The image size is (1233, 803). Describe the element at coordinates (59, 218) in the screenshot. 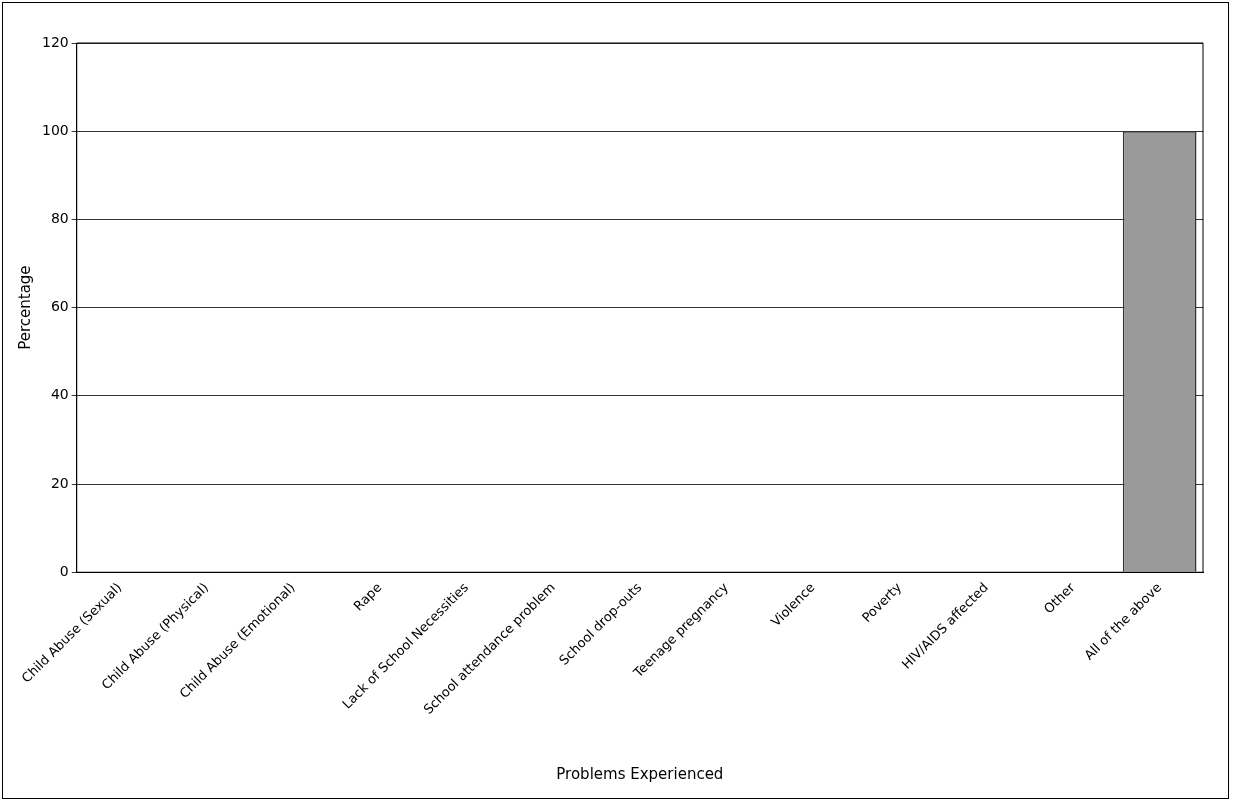

I see `y-tick-label: 80` at that location.